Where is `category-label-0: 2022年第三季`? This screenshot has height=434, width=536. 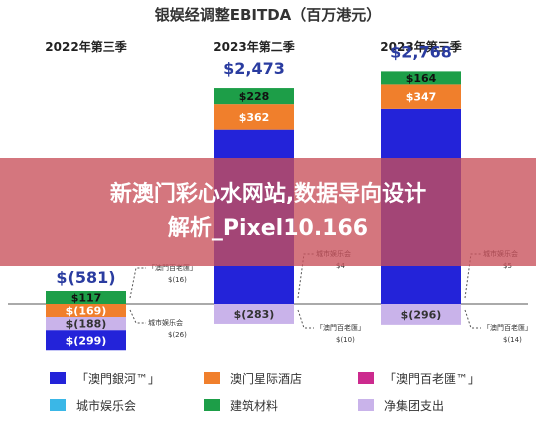
category-label-0: 2022年第三季 is located at coordinates (86, 46).